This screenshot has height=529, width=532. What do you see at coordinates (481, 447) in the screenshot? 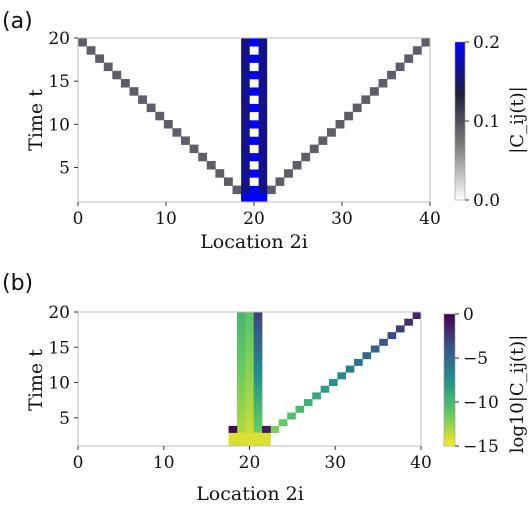
I see `colorbar-tick-label: −15` at bounding box center [481, 447].